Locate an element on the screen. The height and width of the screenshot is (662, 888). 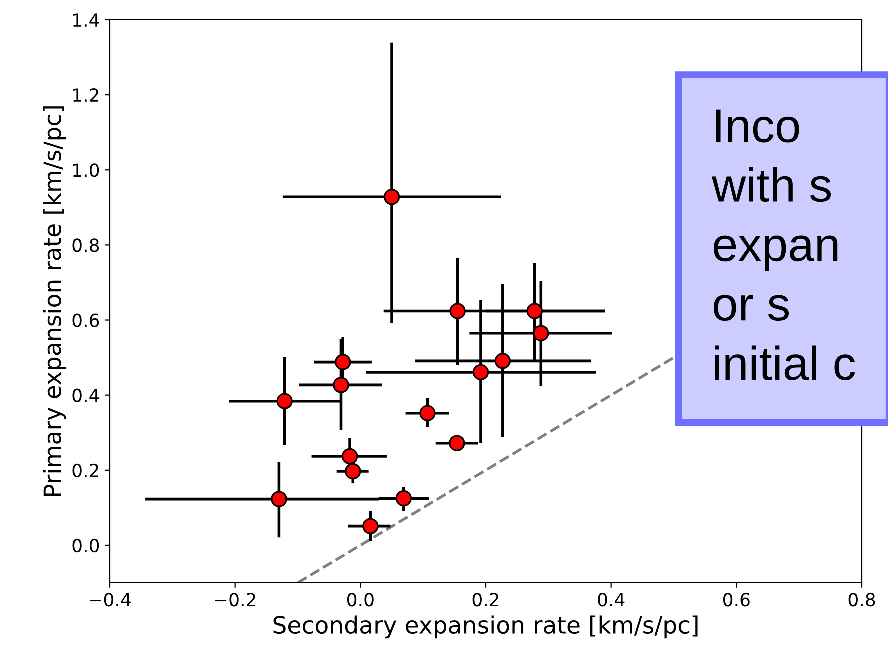
y-tick-label: 0.8 is located at coordinates (86, 245).